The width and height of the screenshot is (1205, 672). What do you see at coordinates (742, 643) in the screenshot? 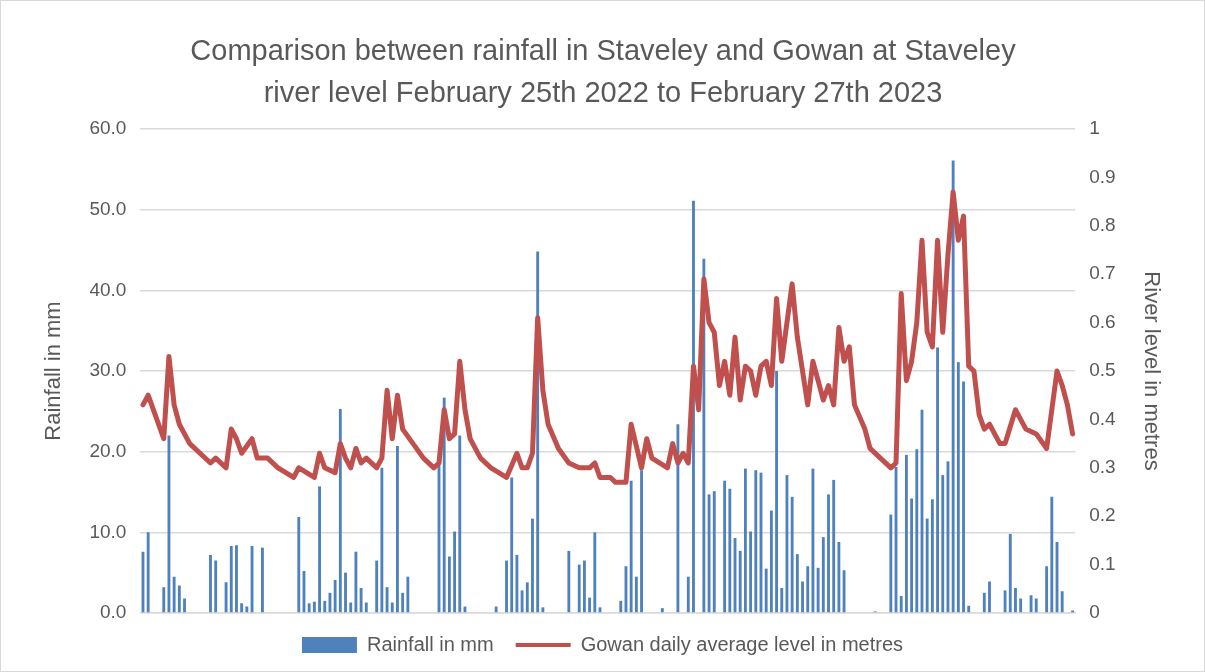
I see `legend-label: Gowan daily average level in metres` at bounding box center [742, 643].